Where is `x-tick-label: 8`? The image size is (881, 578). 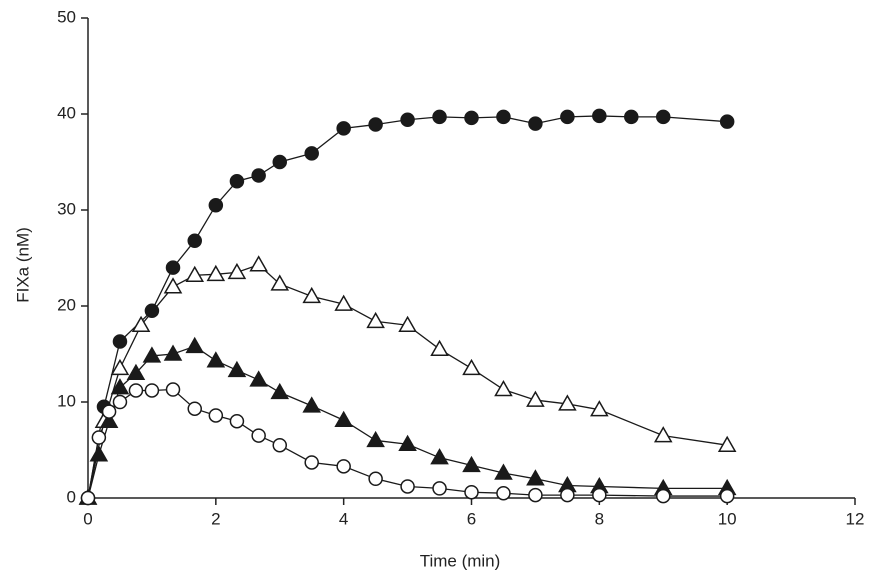 x-tick-label: 8 is located at coordinates (599, 518).